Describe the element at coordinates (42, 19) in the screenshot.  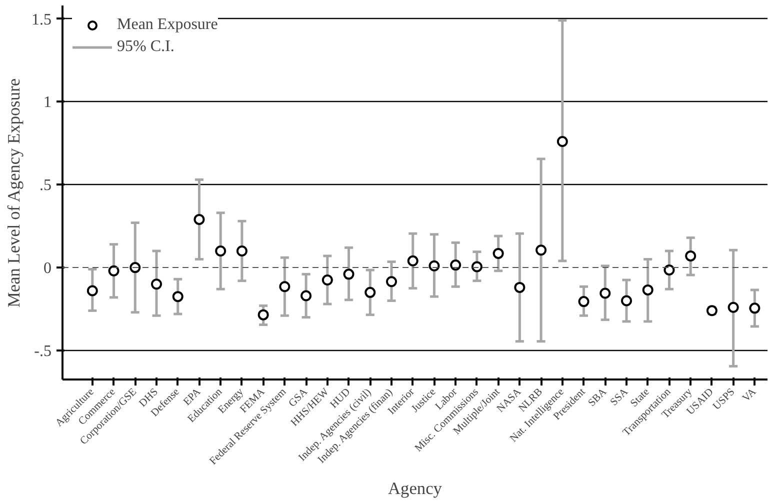
I see `y-tick-label: 1.5` at that location.